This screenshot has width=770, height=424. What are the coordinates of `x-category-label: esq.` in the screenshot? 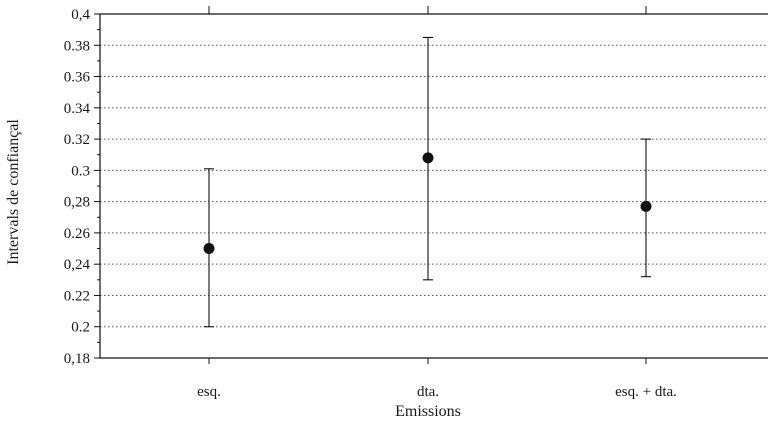 It's located at (209, 392).